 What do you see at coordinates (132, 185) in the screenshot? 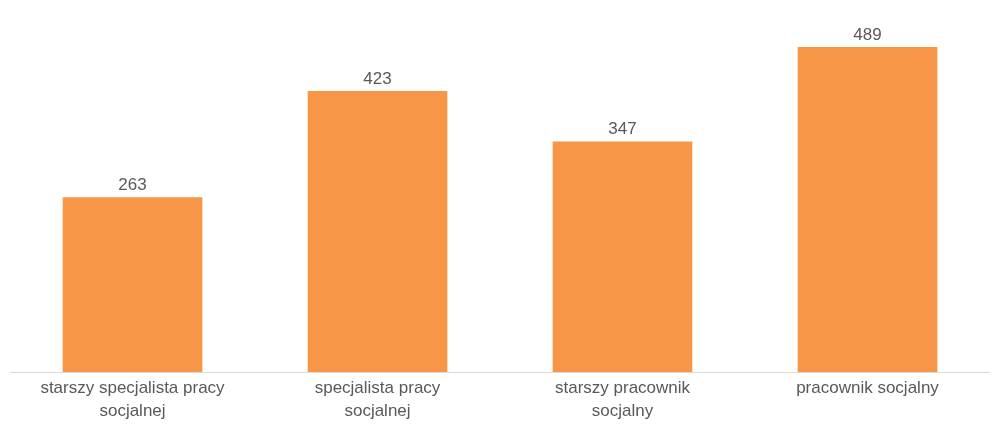
I see `data-label: 263` at bounding box center [132, 185].